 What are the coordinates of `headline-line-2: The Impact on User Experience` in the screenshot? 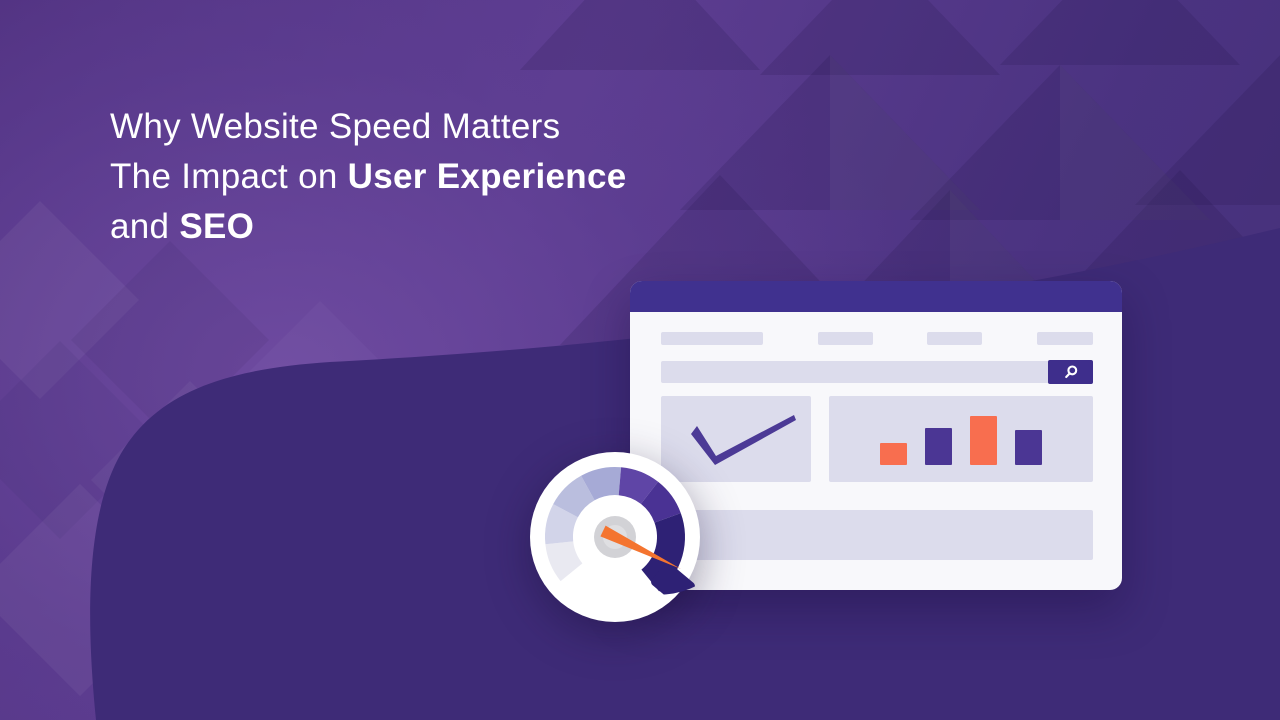 It's located at (368, 177).